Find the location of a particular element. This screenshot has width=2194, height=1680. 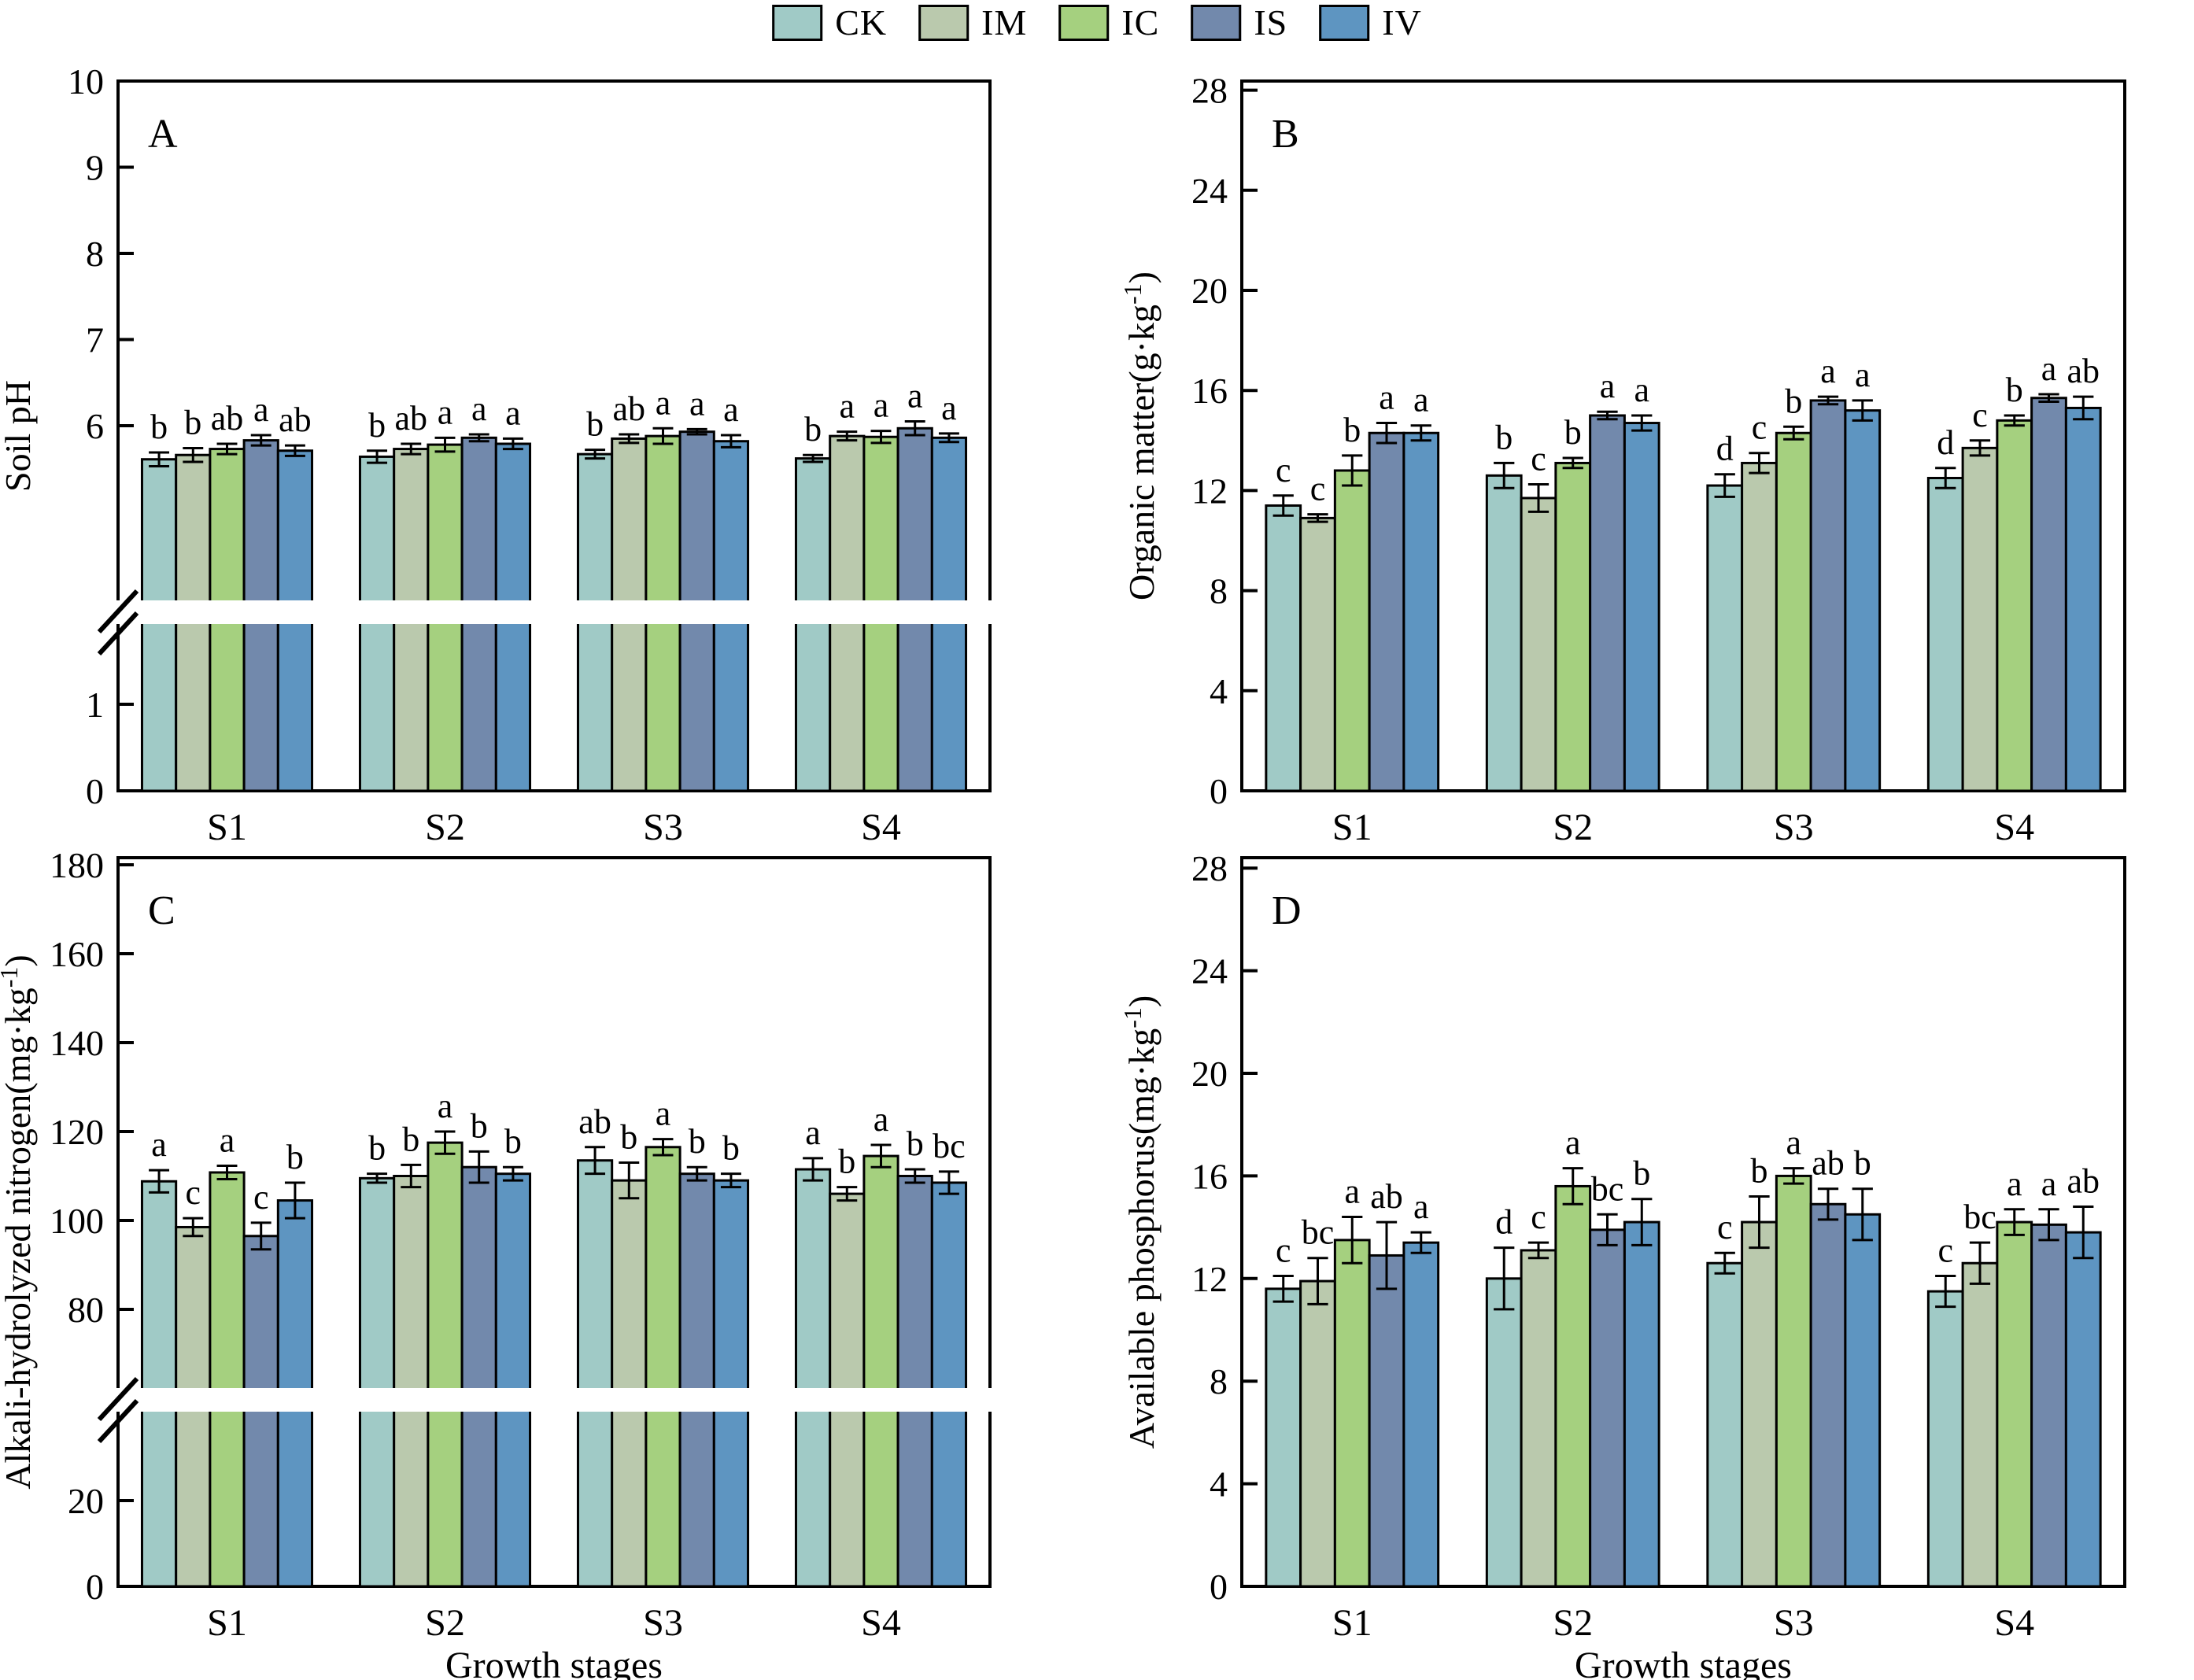

panel-letter: C is located at coordinates (162, 910).